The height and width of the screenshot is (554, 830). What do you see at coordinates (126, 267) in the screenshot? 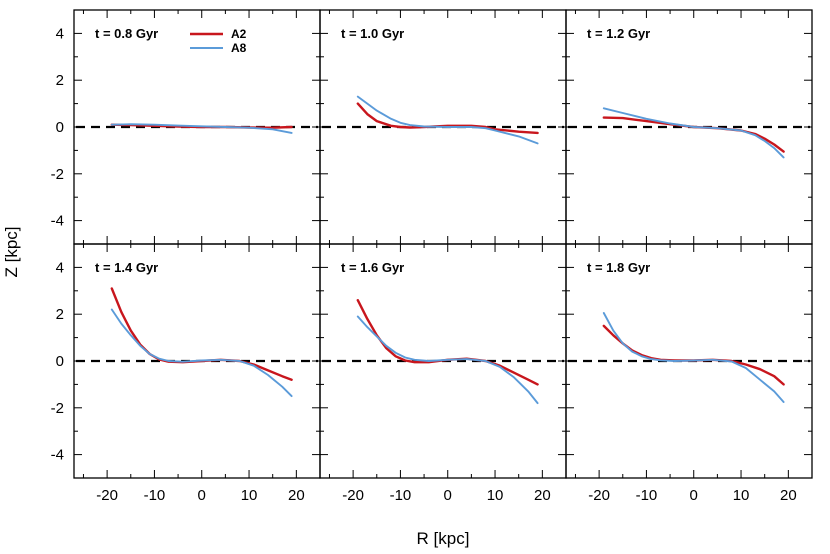
I see `panel-label: t = 1.4 Gyr` at bounding box center [126, 267].